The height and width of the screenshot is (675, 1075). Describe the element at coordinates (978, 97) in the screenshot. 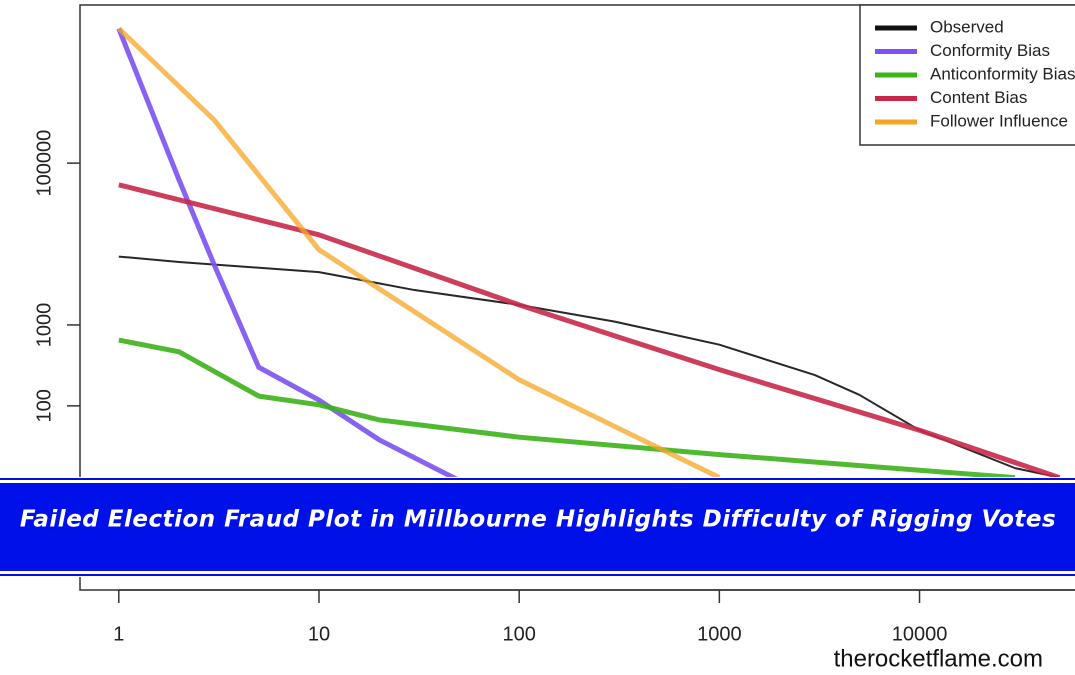

I see `legend-label: Content Bias` at that location.